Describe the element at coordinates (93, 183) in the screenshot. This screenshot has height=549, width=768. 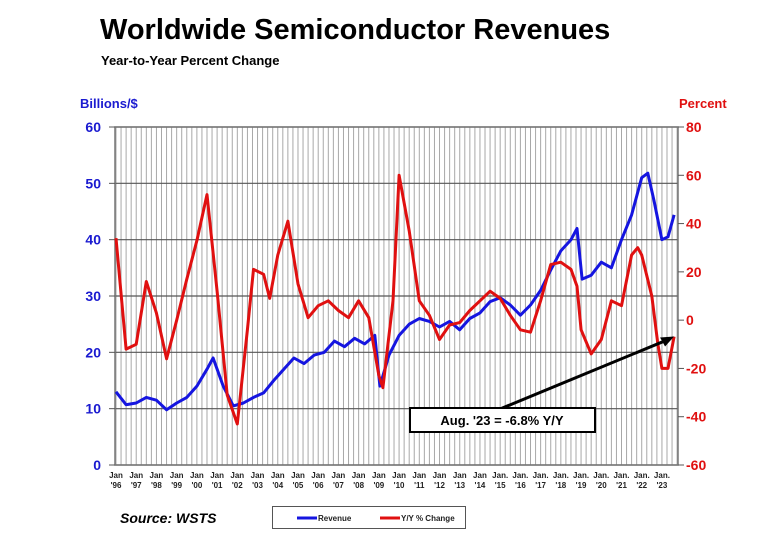
I see `y-tick-label-left: 50` at that location.